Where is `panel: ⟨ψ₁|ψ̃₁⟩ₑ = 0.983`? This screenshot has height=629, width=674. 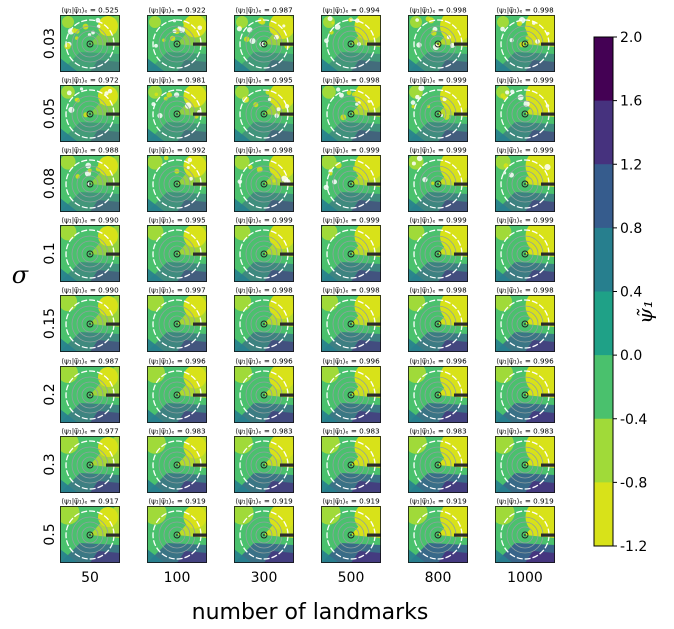 panel: ⟨ψ₁|ψ̃₁⟩ₑ = 0.983 is located at coordinates (351, 460).